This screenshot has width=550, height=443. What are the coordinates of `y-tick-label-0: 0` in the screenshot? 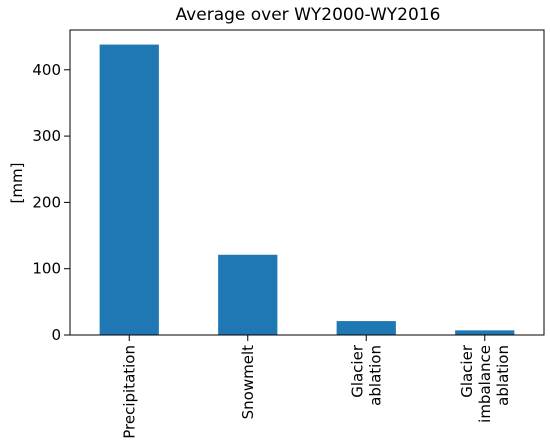 It's located at (56, 335).